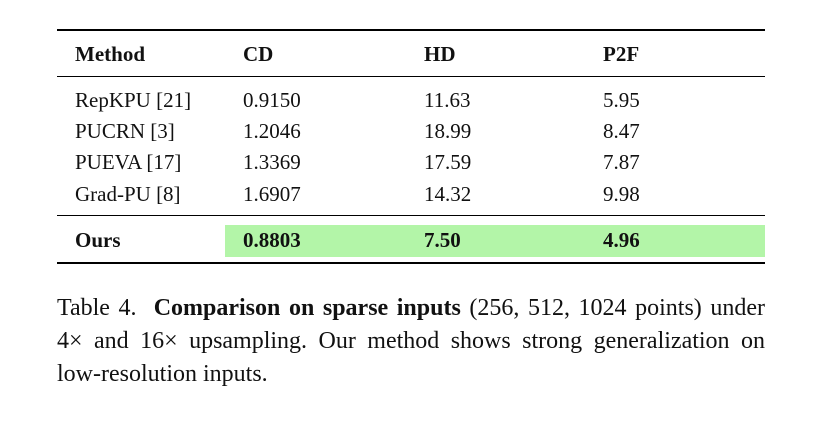  What do you see at coordinates (411, 215) in the screenshot?
I see `mid-rule` at bounding box center [411, 215].